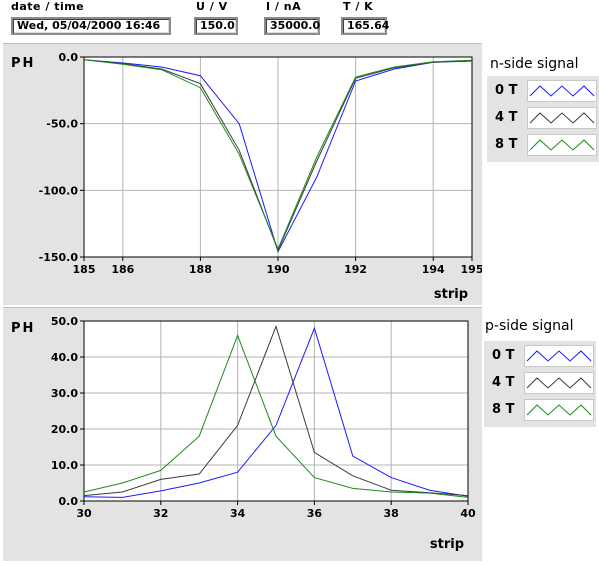  What do you see at coordinates (122, 269) in the screenshot?
I see `x-tick-label: 186` at bounding box center [122, 269].